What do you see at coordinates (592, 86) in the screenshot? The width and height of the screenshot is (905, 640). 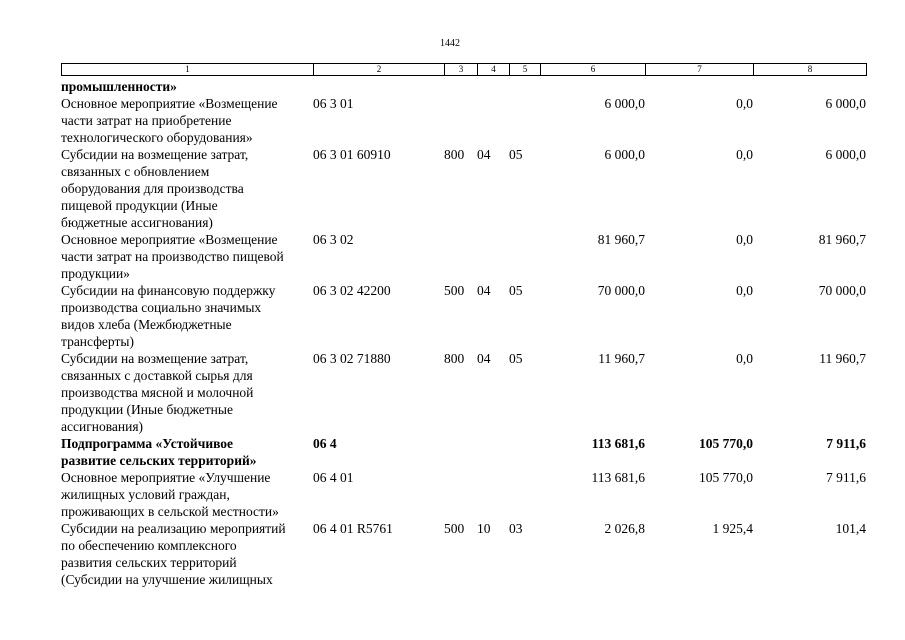 I see `amount-total-cell` at bounding box center [592, 86].